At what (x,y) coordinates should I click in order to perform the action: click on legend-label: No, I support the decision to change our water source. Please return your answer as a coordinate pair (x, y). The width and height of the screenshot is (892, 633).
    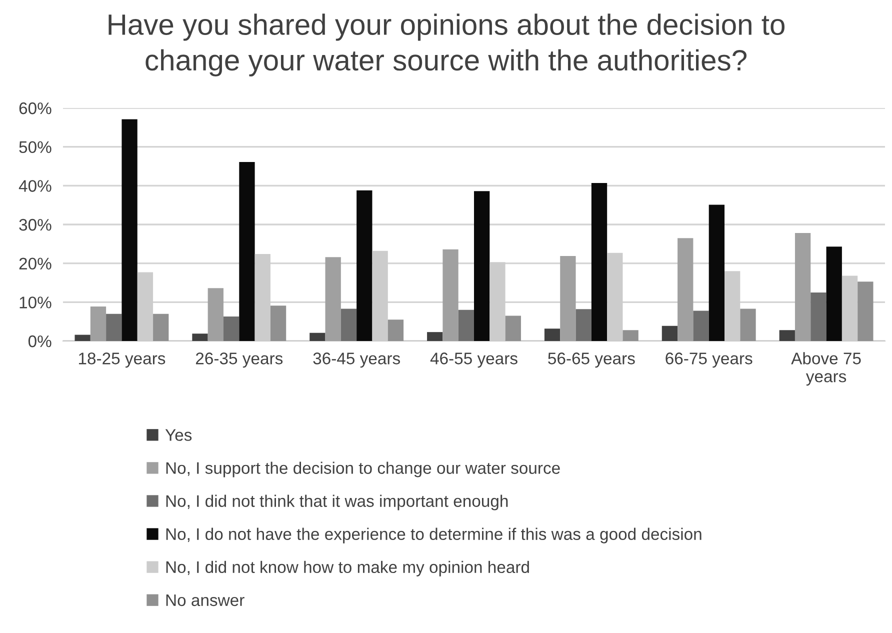
    Looking at the image, I should click on (363, 470).